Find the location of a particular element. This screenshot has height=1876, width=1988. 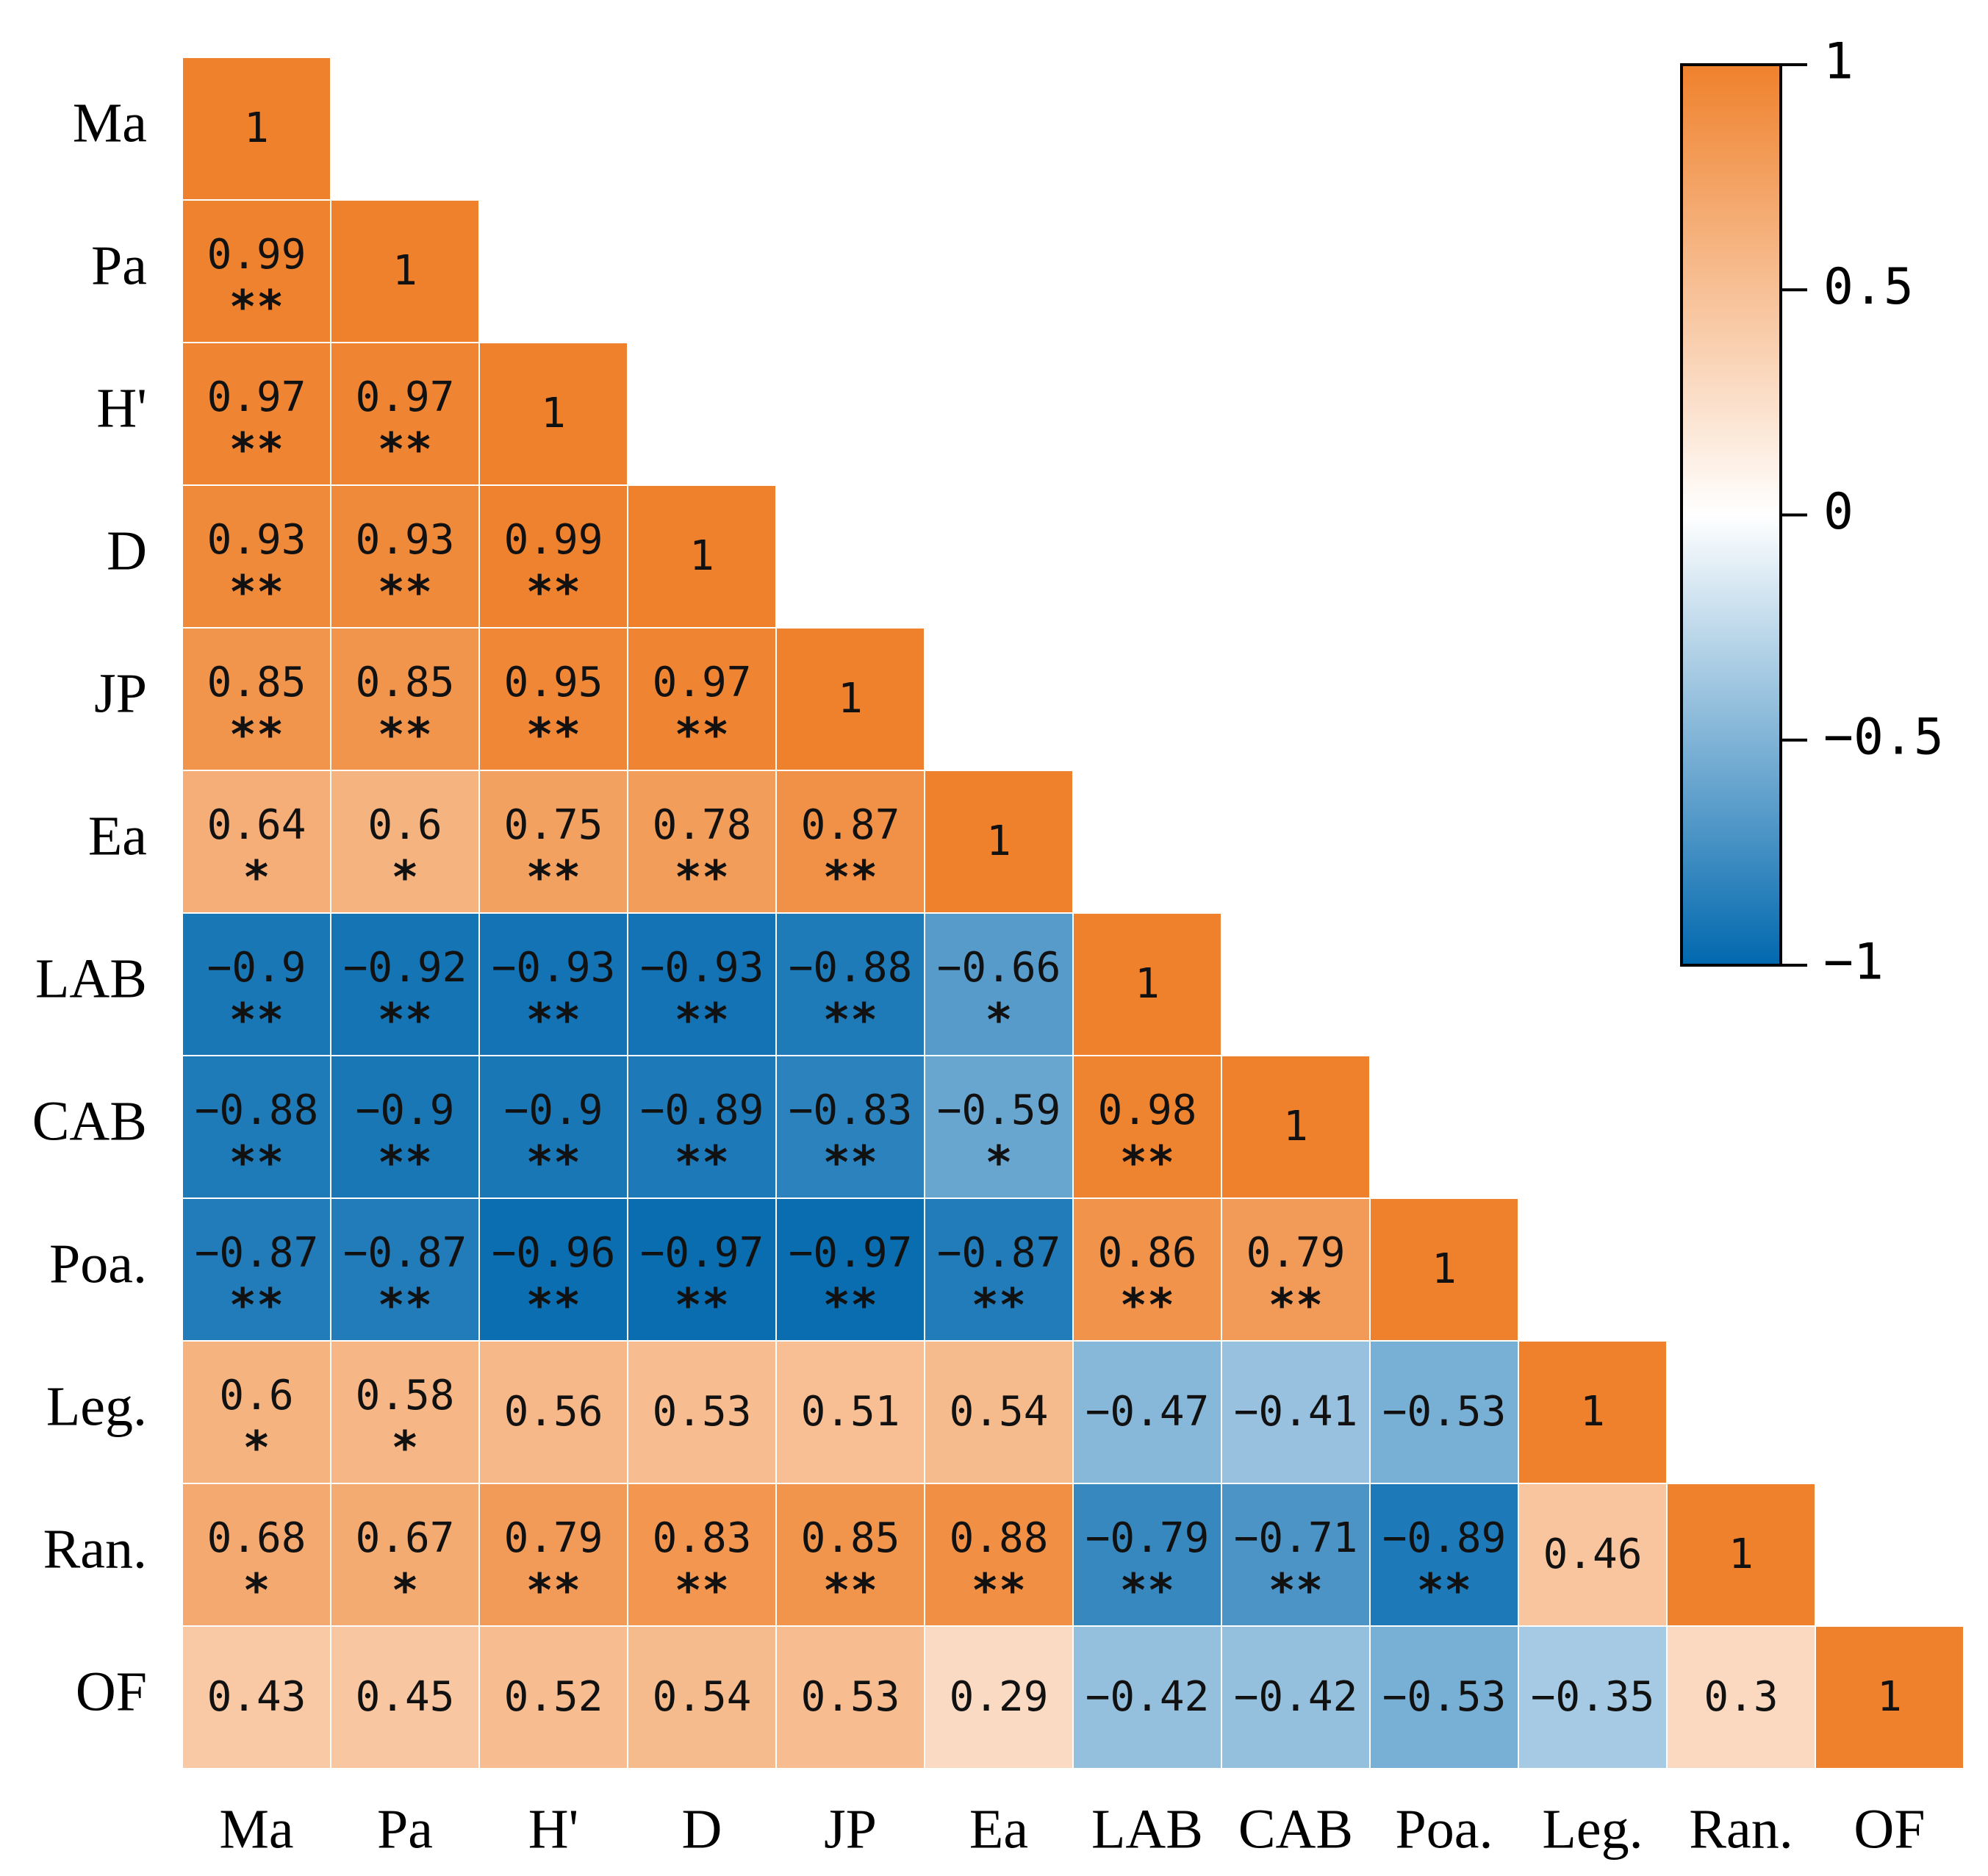

heatmap-cell: 0.6* is located at coordinates (256, 1412).